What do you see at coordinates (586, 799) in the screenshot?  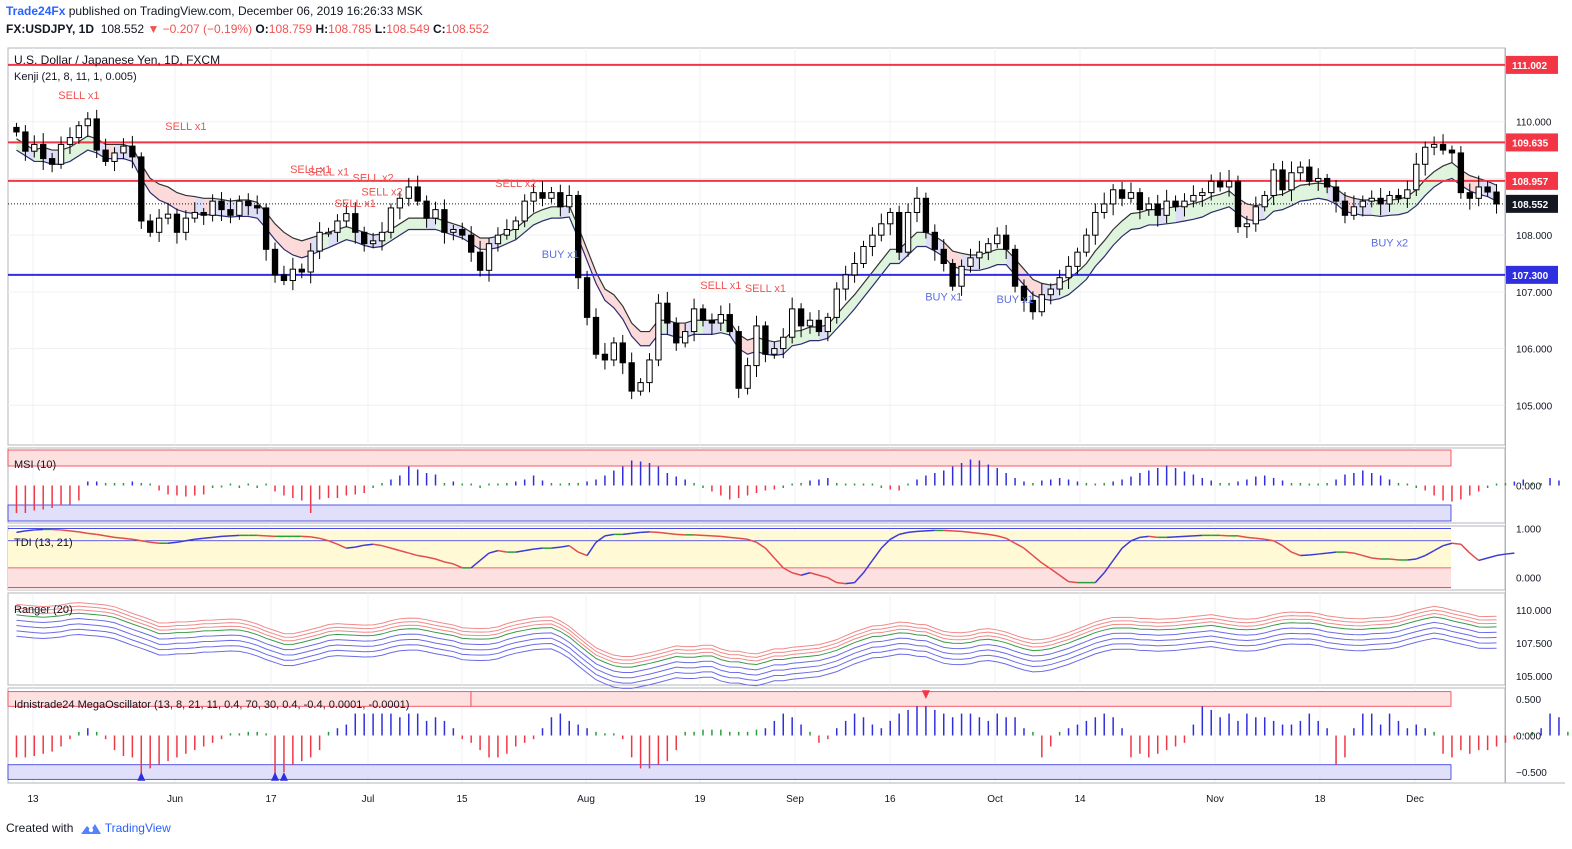 I see `x-tick-label: Aug` at bounding box center [586, 799].